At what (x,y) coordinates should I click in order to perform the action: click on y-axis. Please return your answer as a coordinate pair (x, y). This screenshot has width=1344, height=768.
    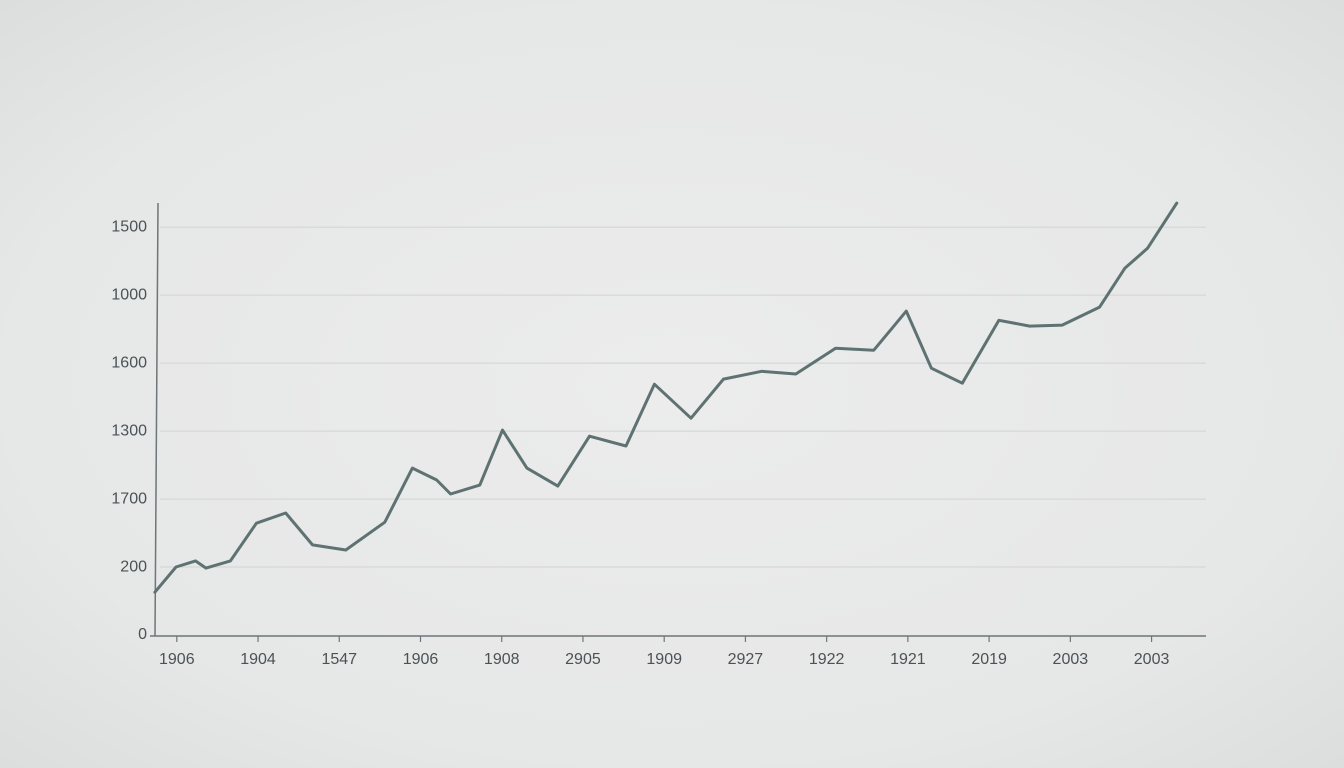
    Looking at the image, I should click on (156, 419).